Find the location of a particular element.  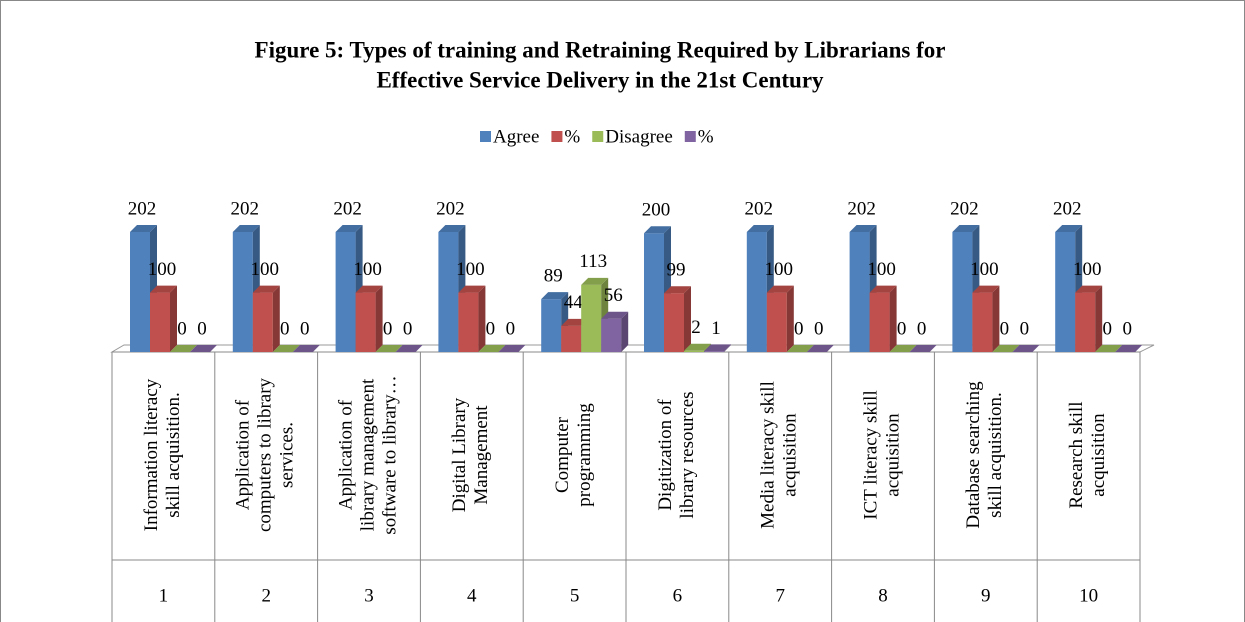

x-tick-label: library resources is located at coordinates (687, 454).